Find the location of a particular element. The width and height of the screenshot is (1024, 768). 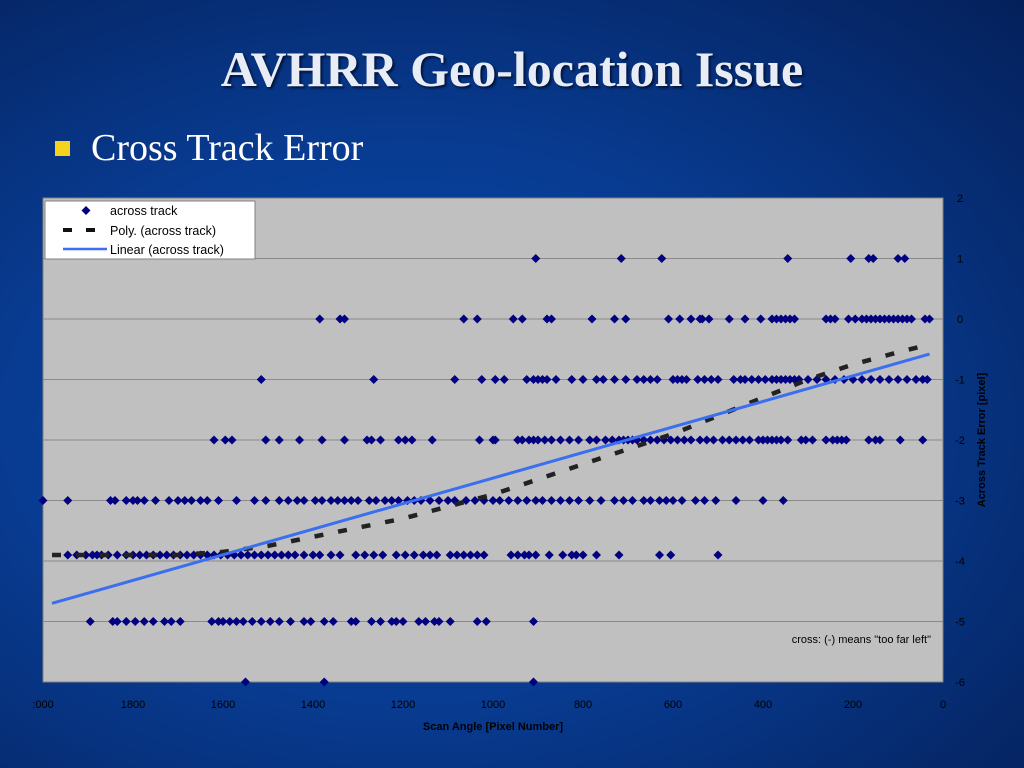

bullet-text: Cross Track Error is located at coordinates (227, 148).